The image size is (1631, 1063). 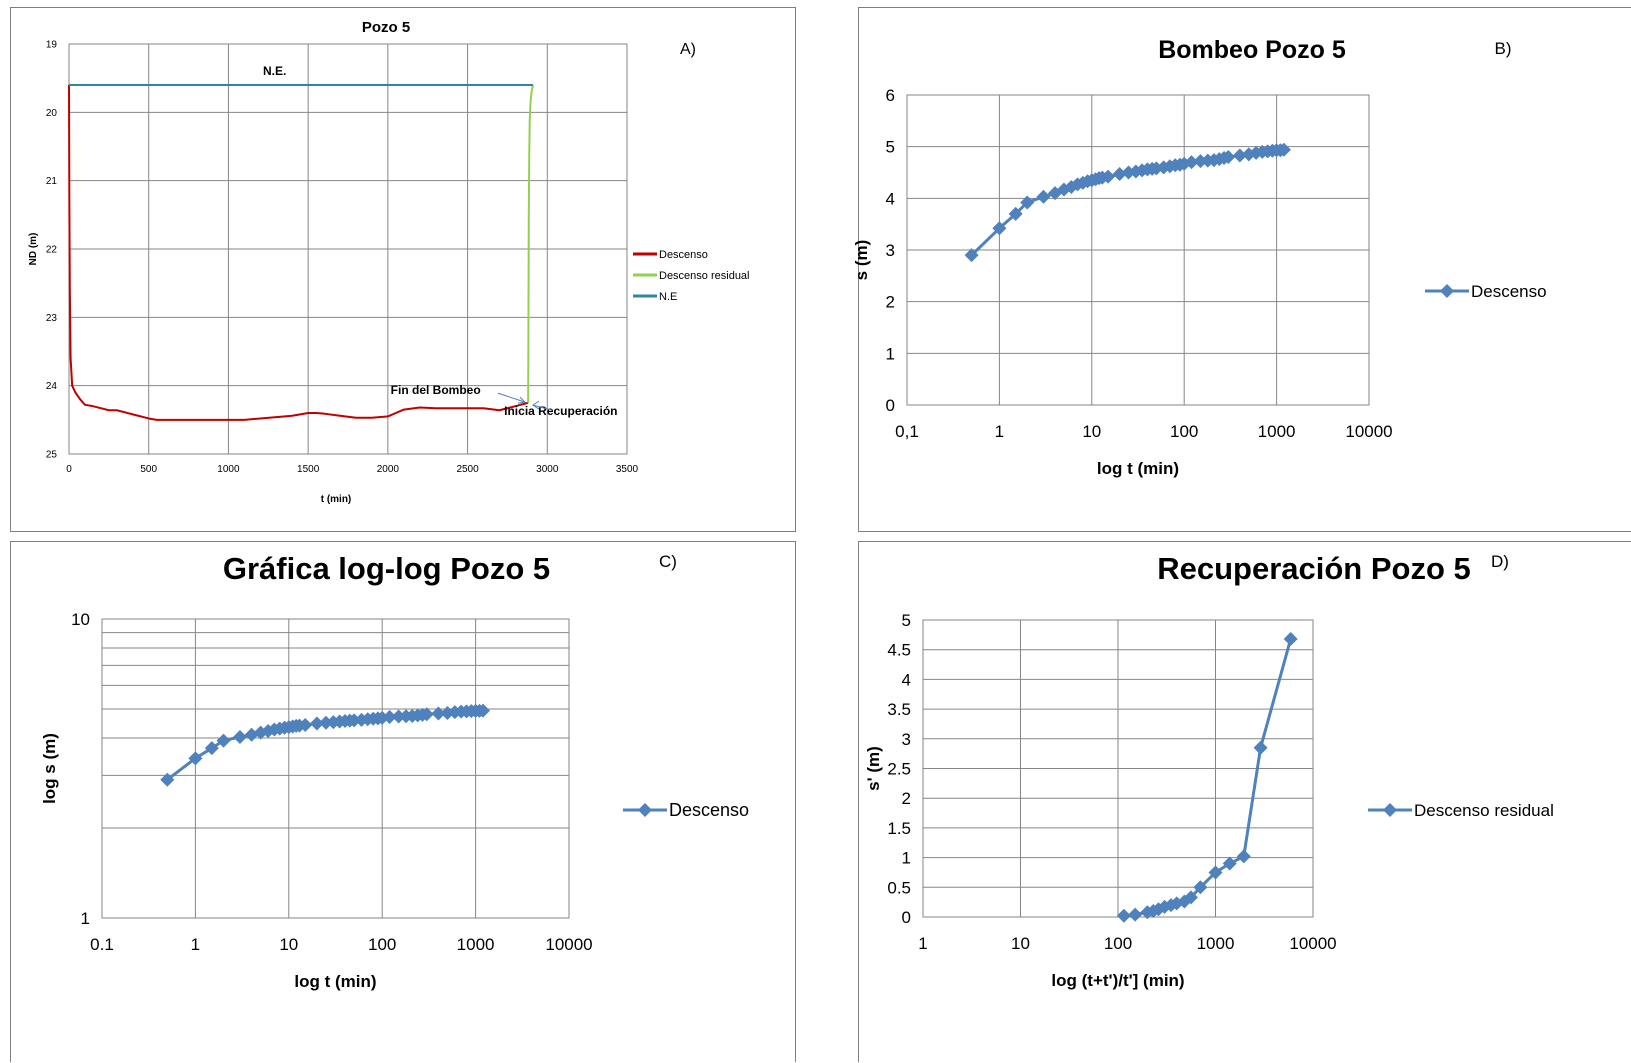 I want to click on chart-c-x-axis-label: log t (min), so click(x=335, y=981).